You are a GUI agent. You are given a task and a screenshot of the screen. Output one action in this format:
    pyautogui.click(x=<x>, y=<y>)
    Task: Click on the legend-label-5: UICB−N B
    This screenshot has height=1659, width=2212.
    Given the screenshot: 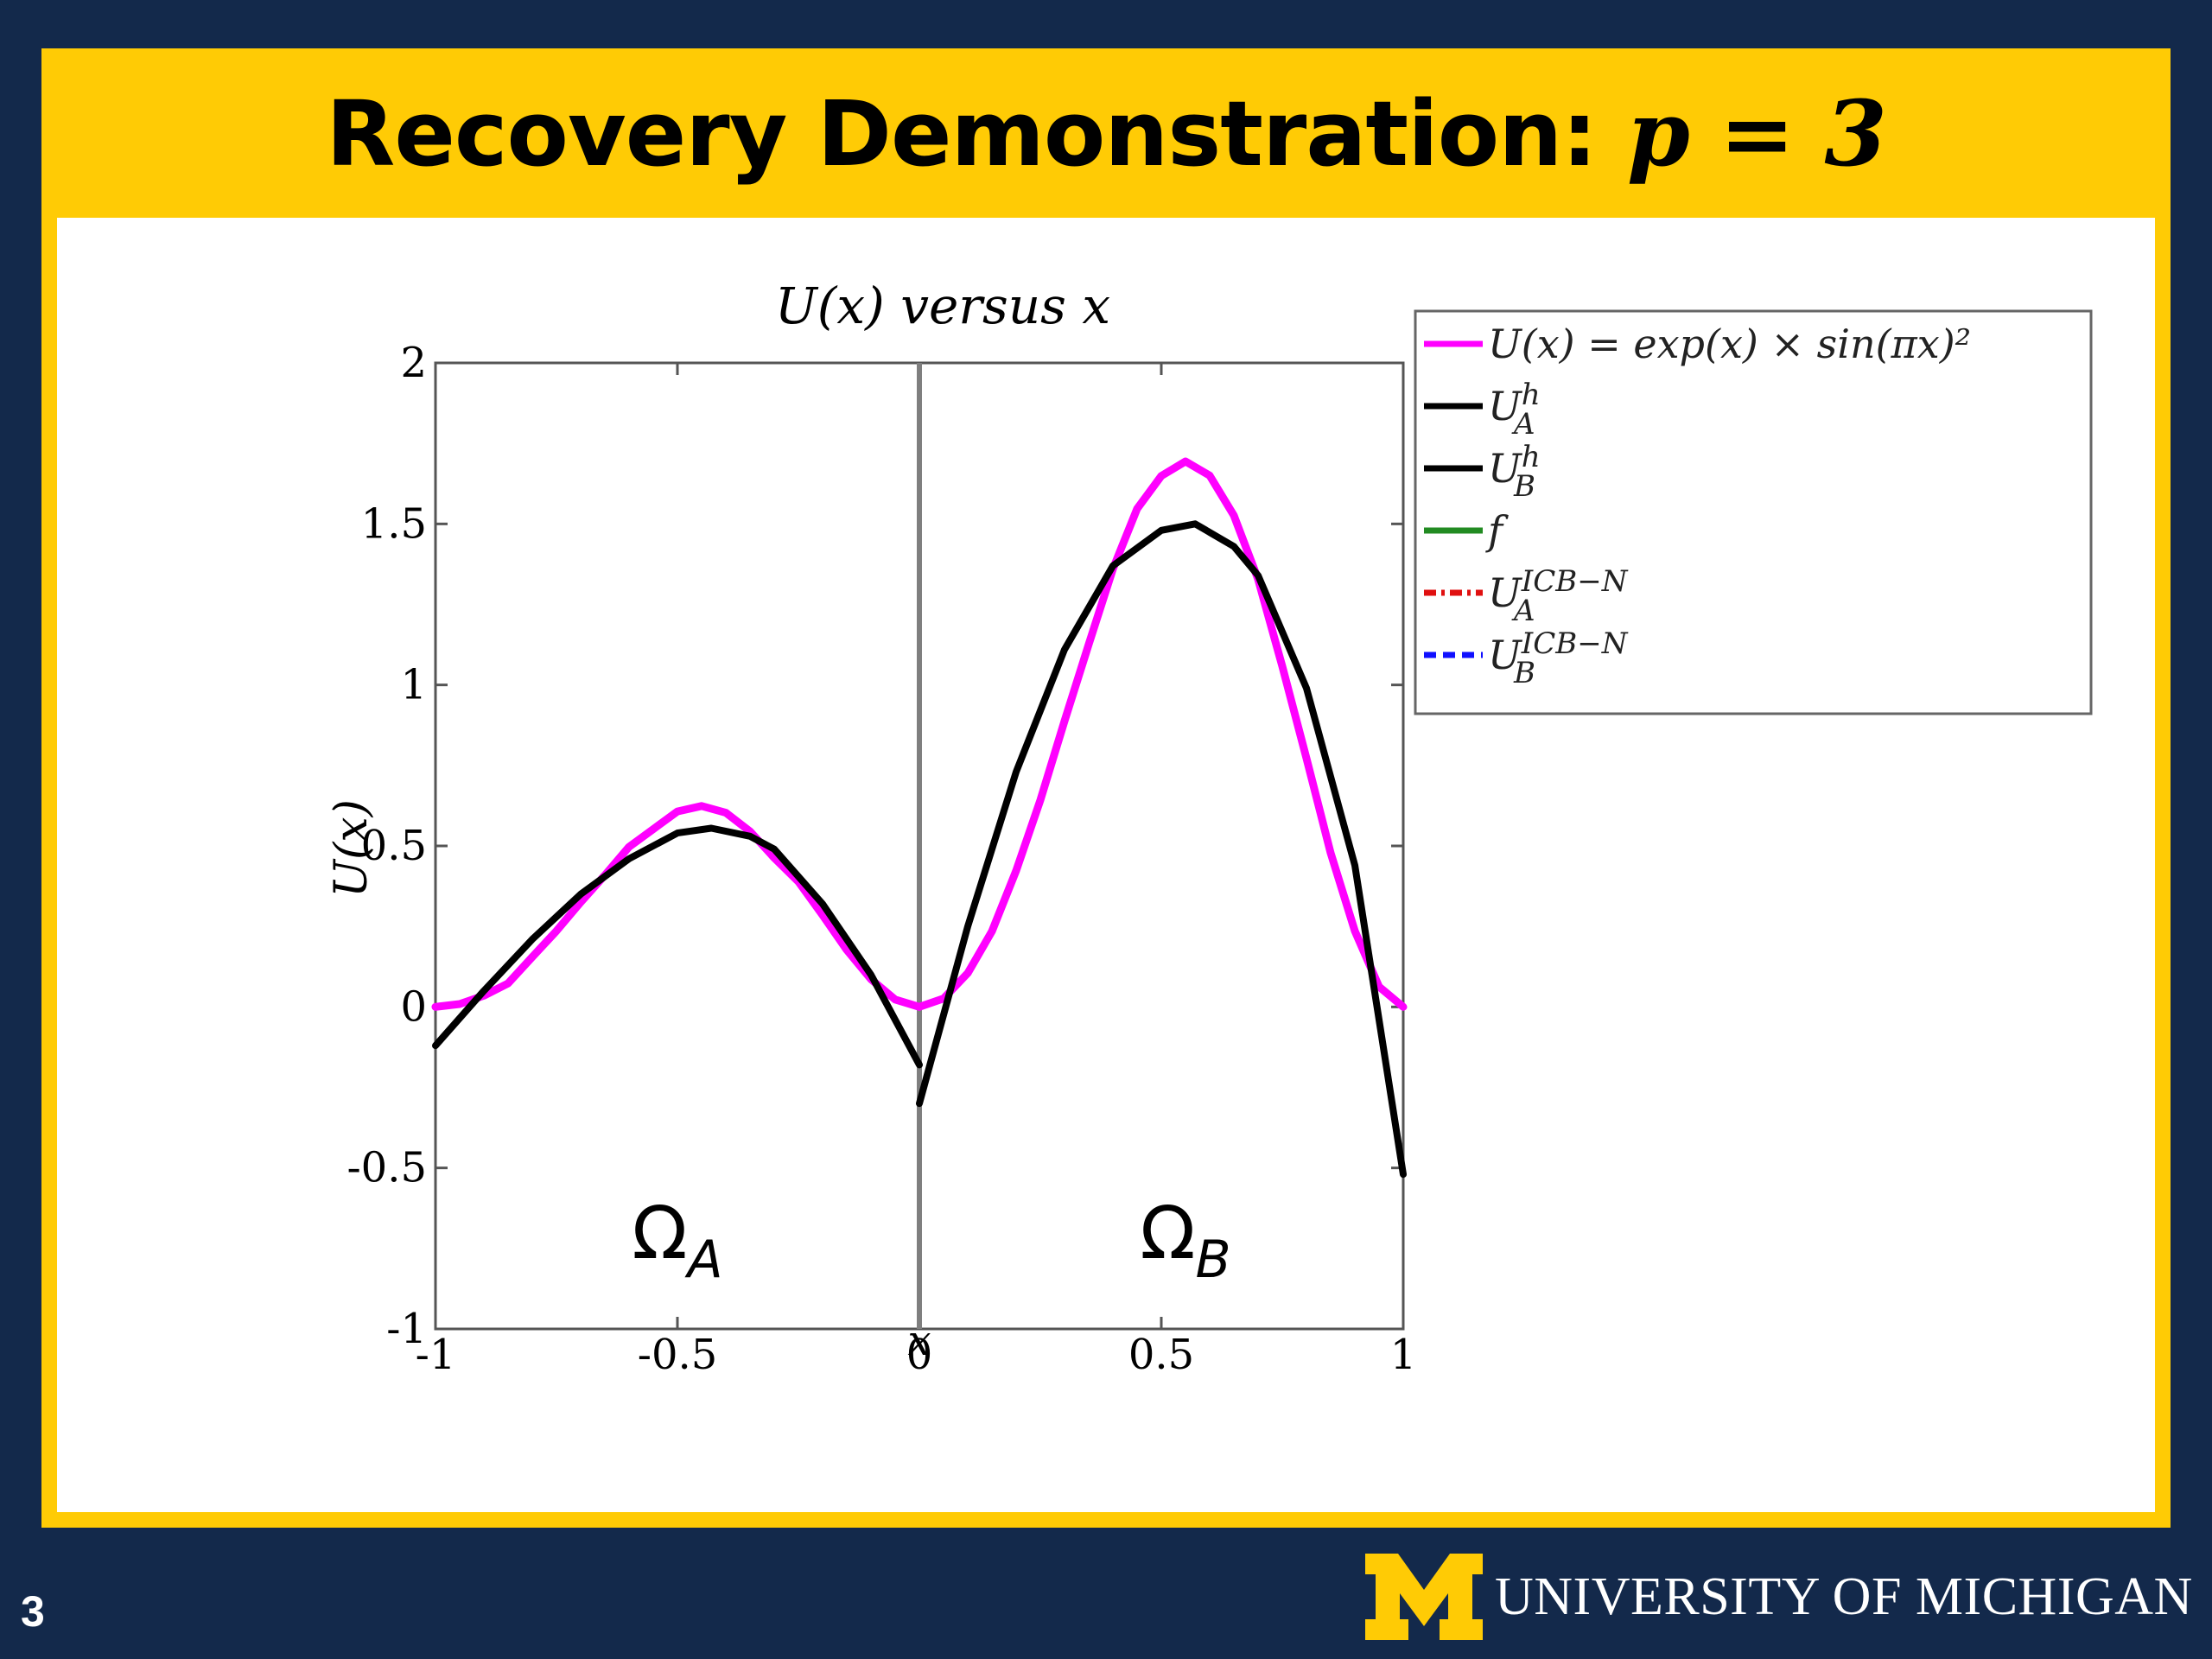 What is the action you would take?
    pyautogui.click(x=1558, y=658)
    